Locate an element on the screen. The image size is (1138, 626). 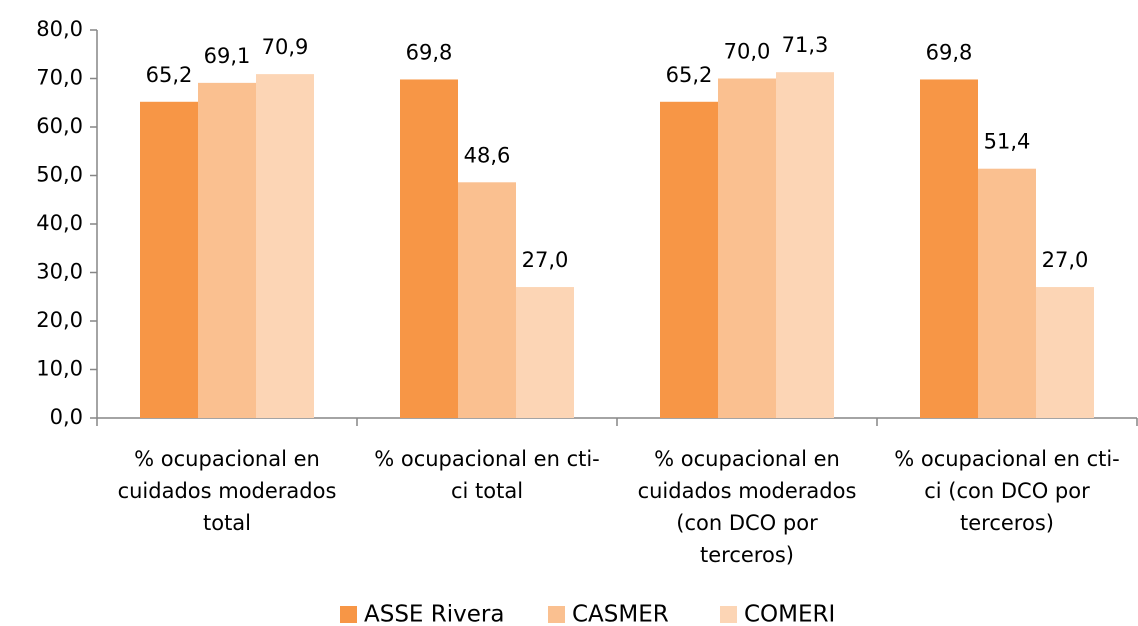
value-label: 69,1 is located at coordinates (227, 56).